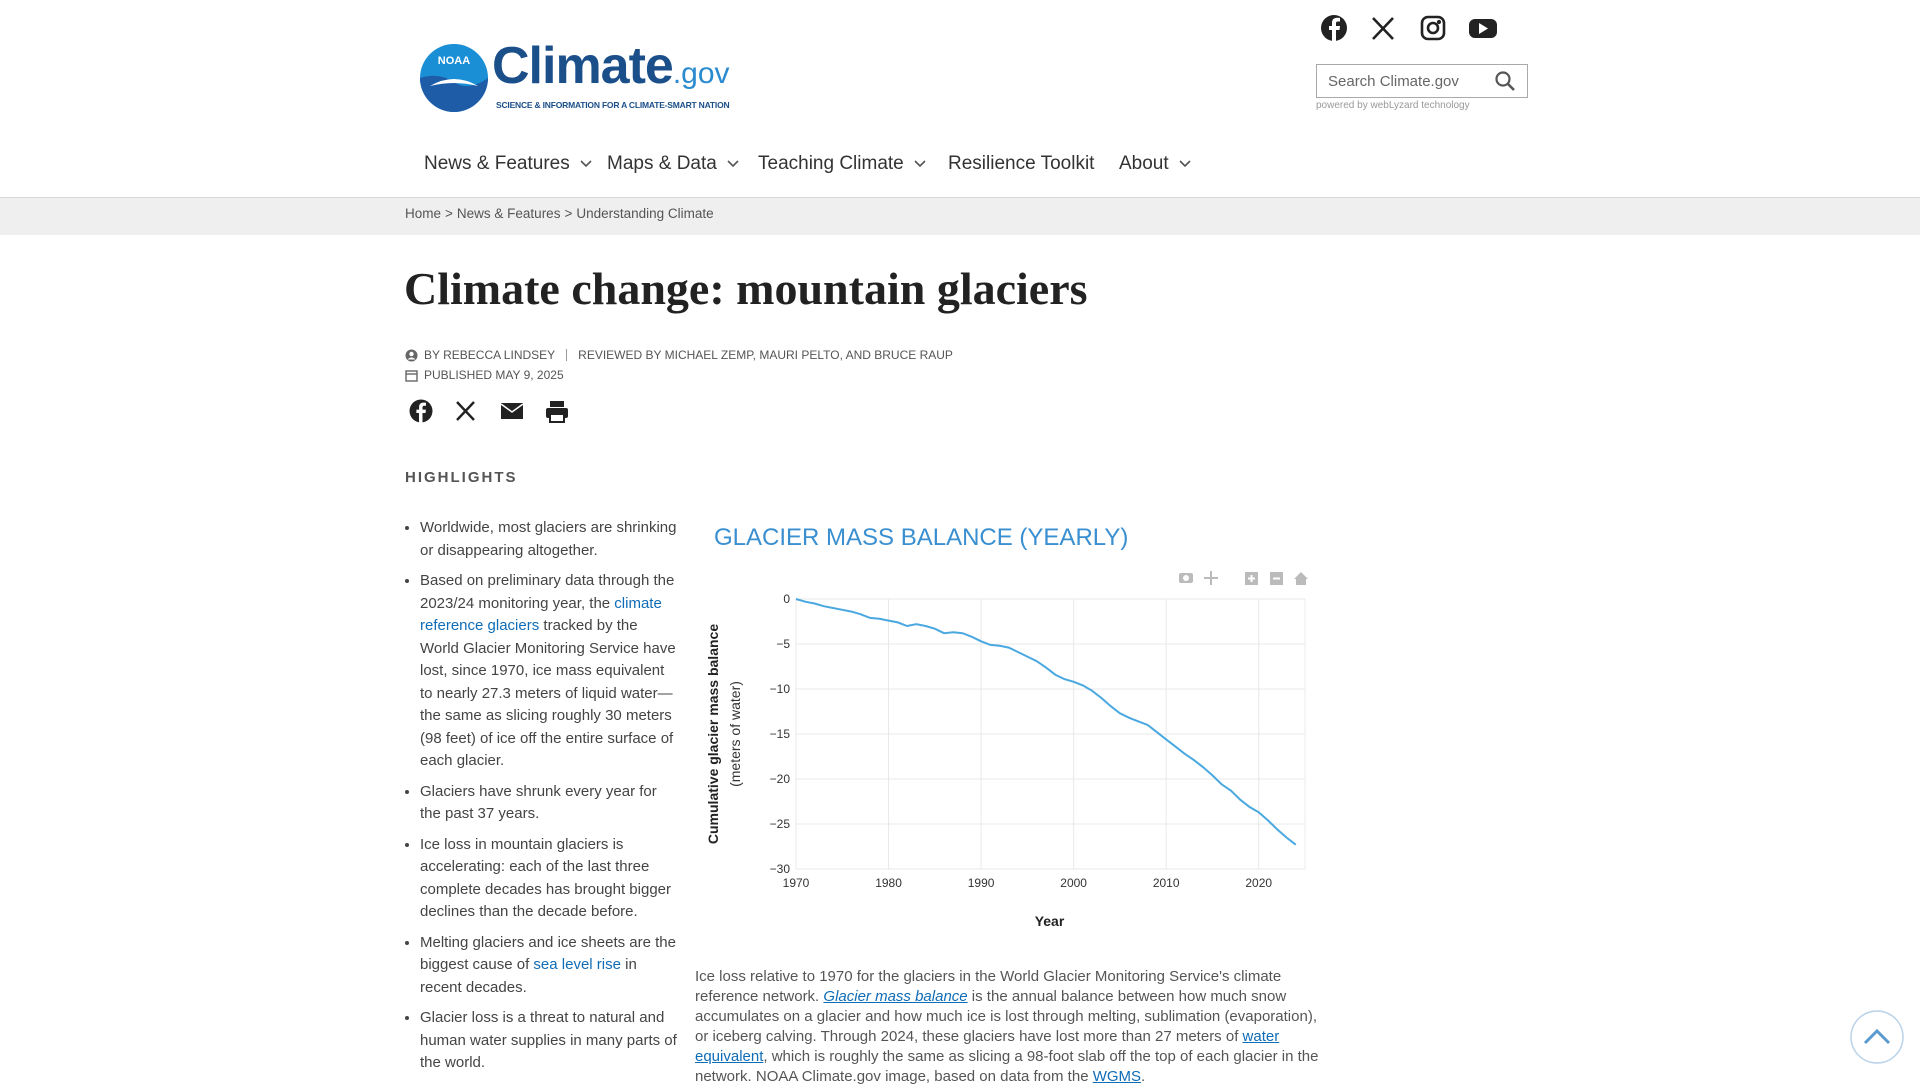 This screenshot has width=1920, height=1087. Describe the element at coordinates (461, 477) in the screenshot. I see `highlights-heading: HIGHLIGHTS` at that location.